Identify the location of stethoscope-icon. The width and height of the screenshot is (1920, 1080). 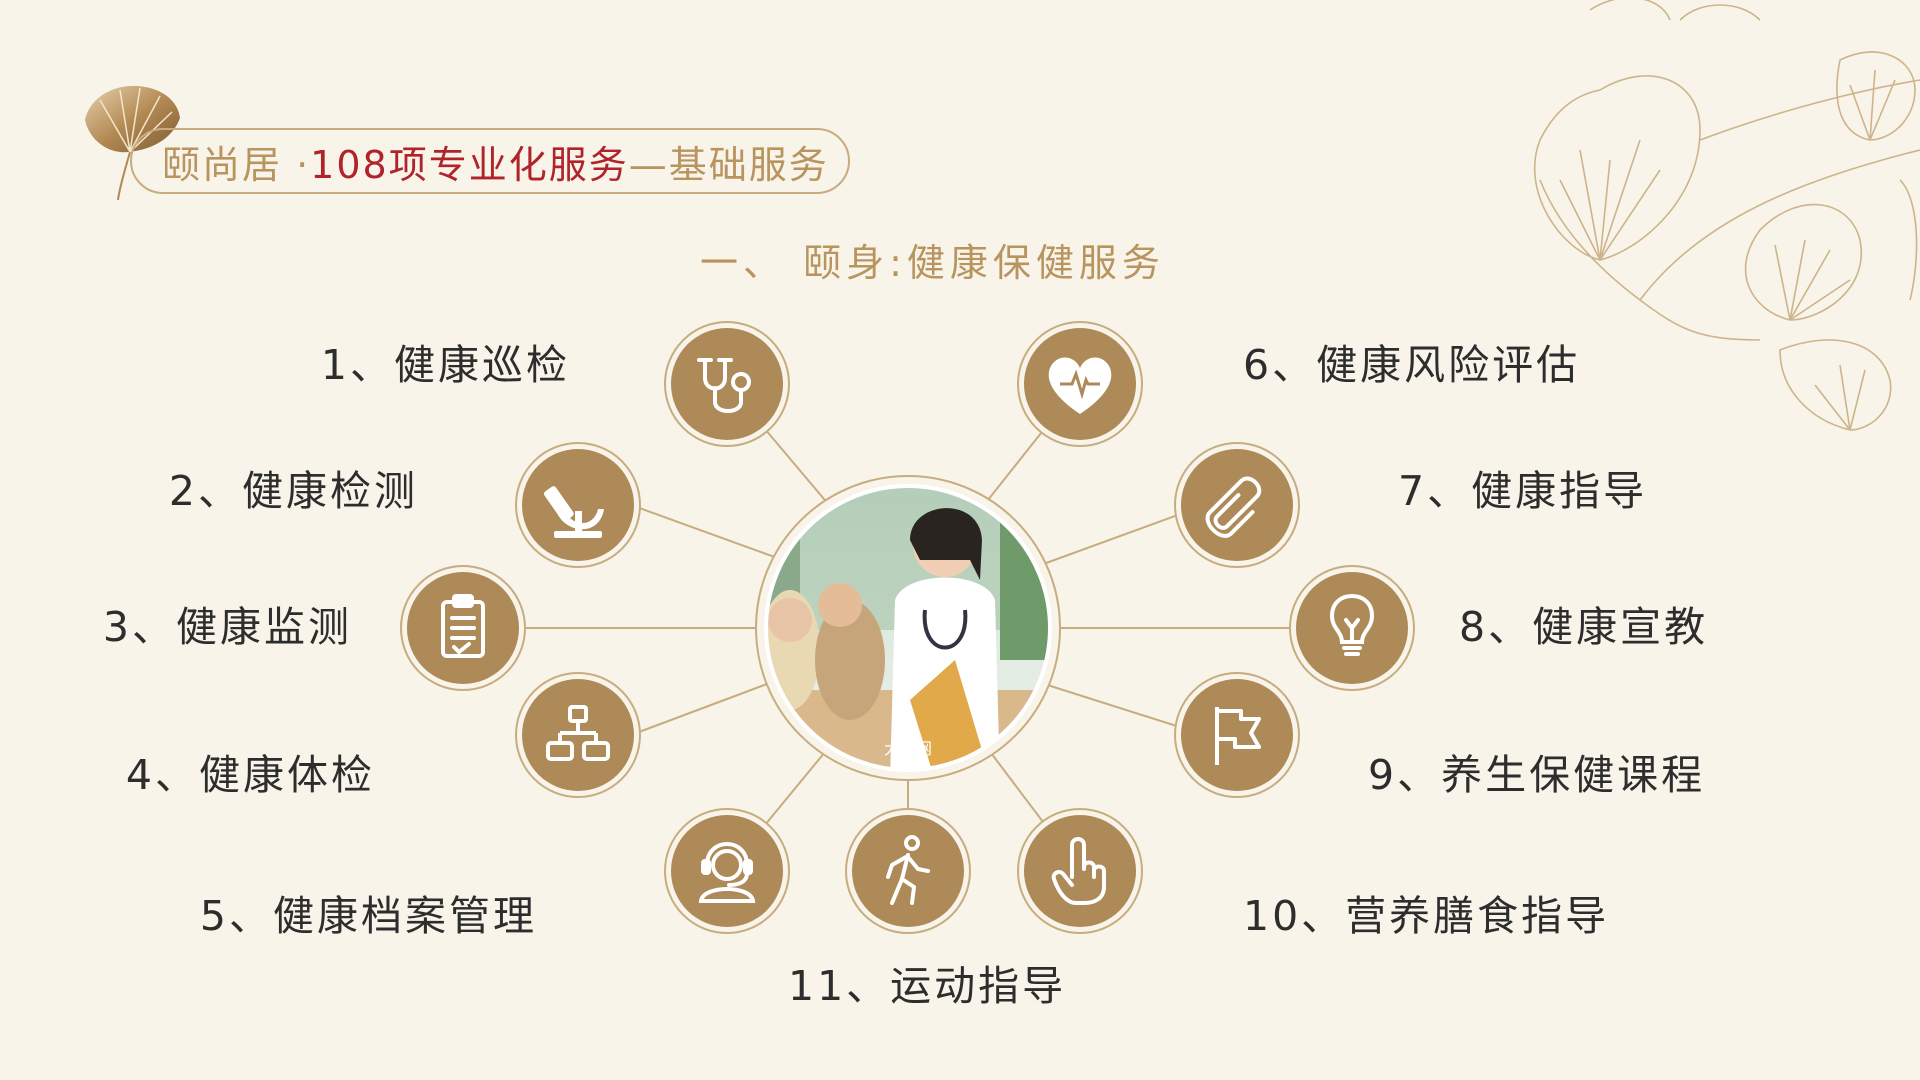
(724, 385).